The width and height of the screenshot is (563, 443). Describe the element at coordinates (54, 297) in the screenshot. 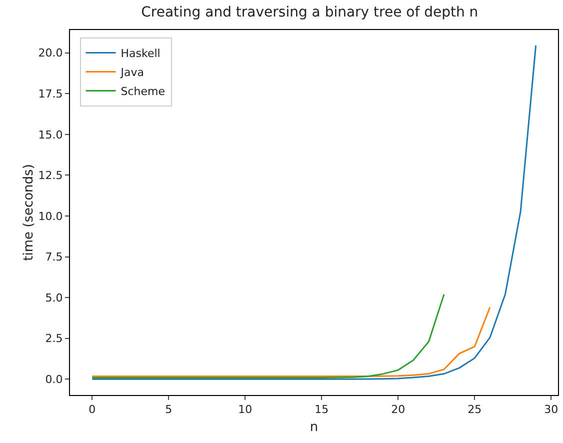

I see `y-tick-label: 5.0` at that location.